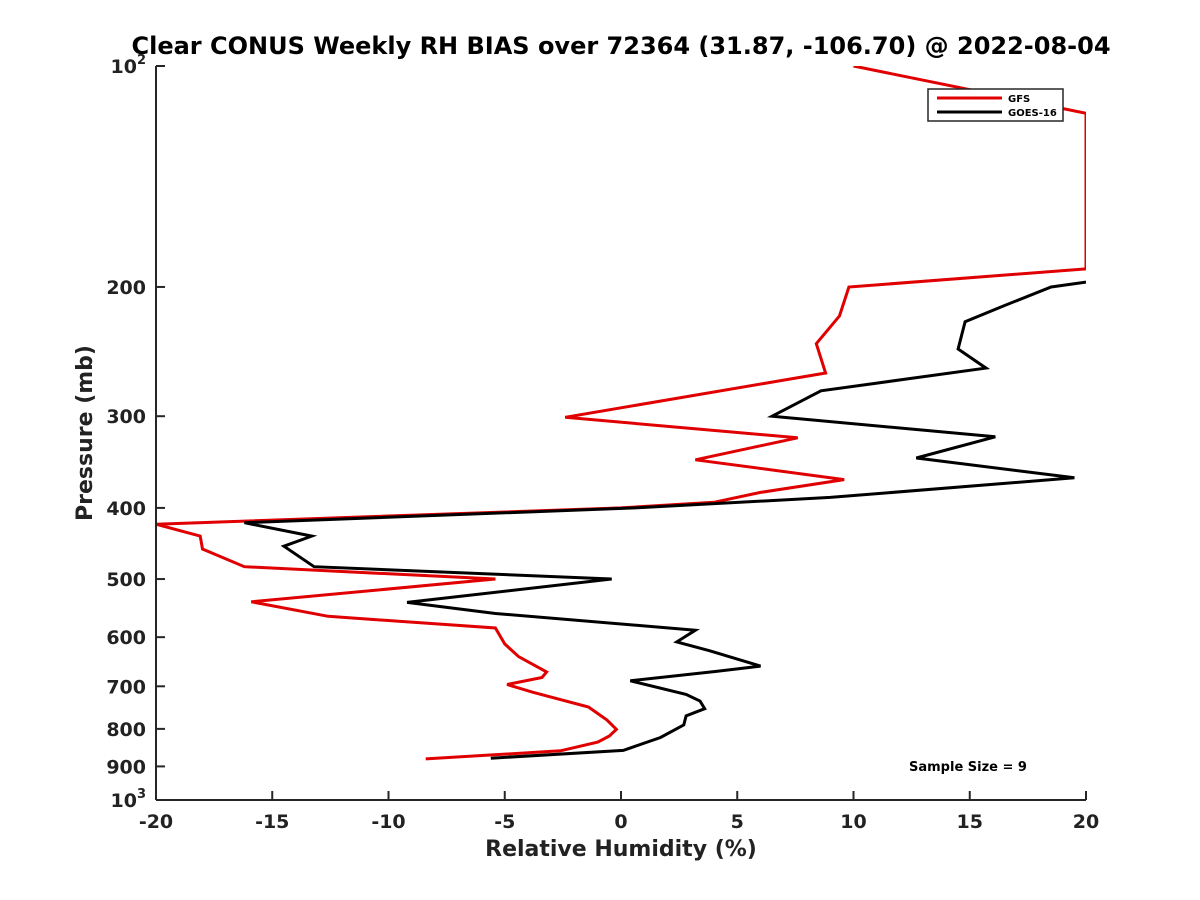 The width and height of the screenshot is (1200, 900). What do you see at coordinates (620, 822) in the screenshot?
I see `x-tick-label: 0` at bounding box center [620, 822].